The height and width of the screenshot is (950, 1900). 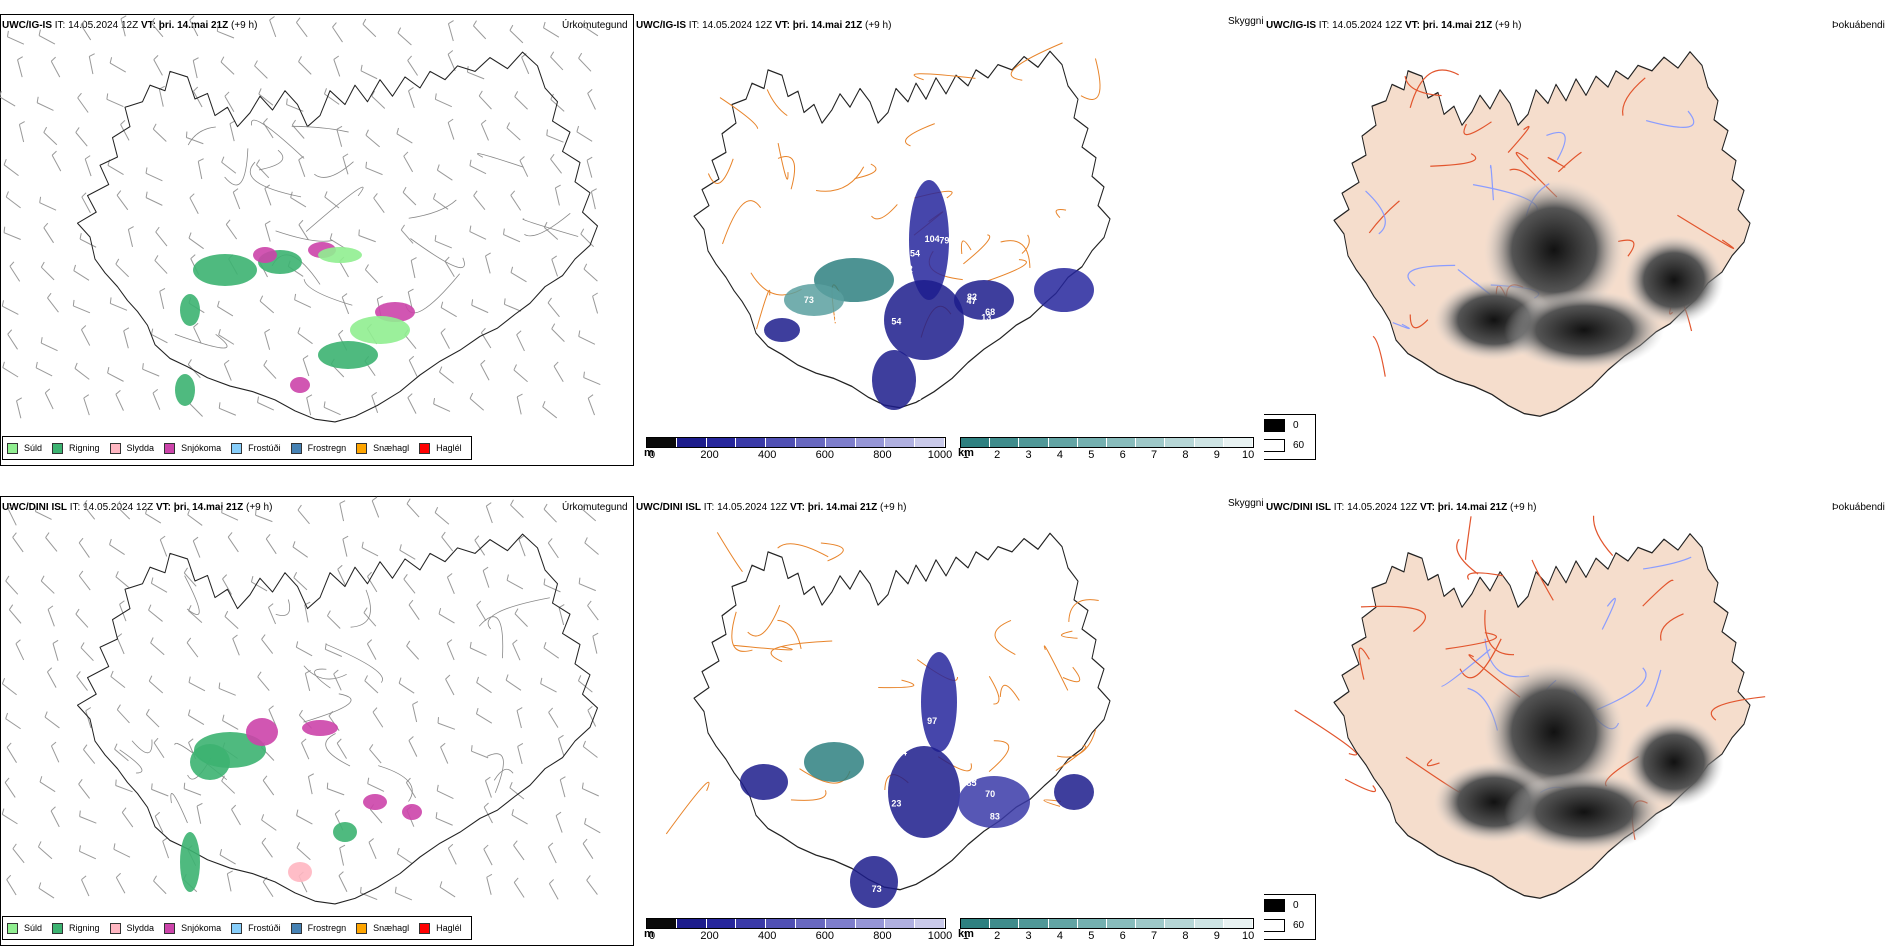 What do you see at coordinates (944, 240) in the screenshot?
I see `visibility-label: 79` at bounding box center [944, 240].